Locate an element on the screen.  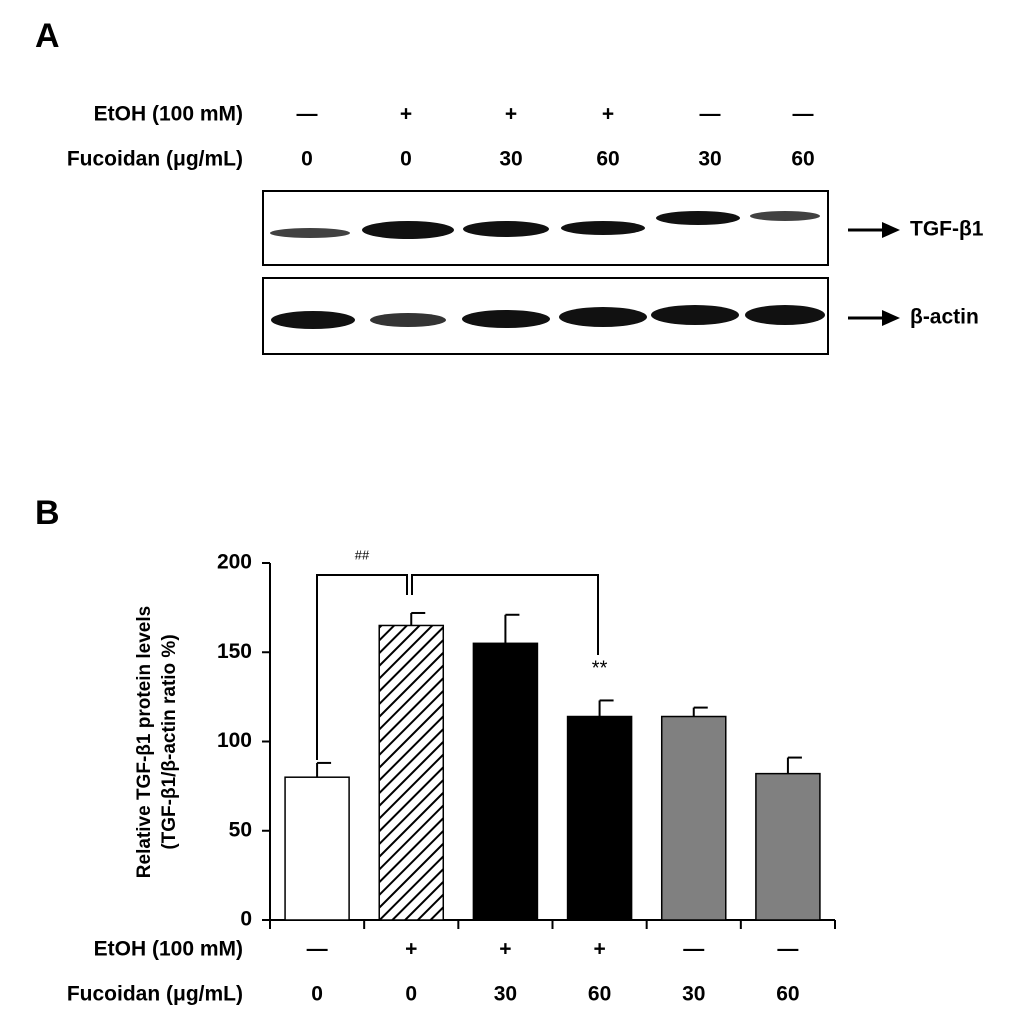
annotation: ## is located at coordinates (362, 554).